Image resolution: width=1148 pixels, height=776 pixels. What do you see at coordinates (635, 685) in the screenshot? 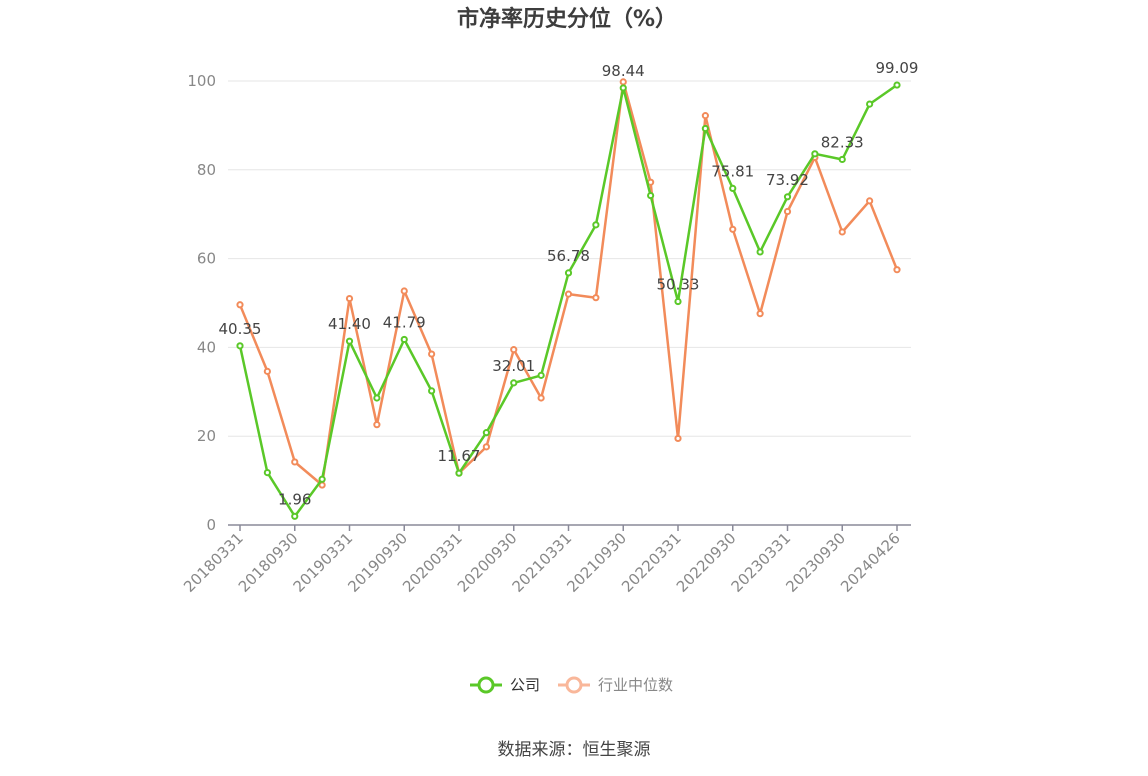
I see `legend-industry-label: 行业中位数` at bounding box center [635, 685].